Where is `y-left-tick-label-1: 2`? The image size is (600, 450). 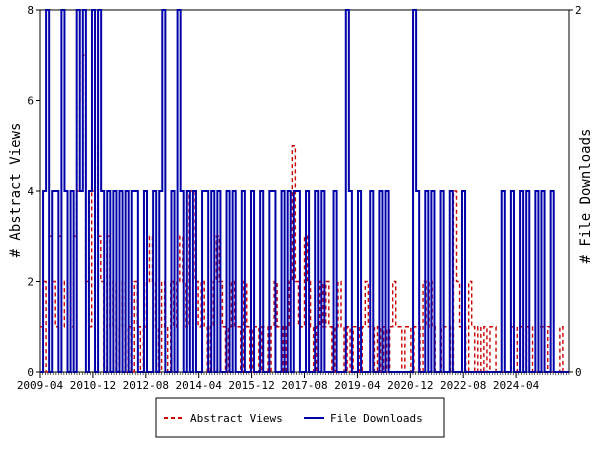 y-left-tick-label-1: 2 is located at coordinates (30, 282).